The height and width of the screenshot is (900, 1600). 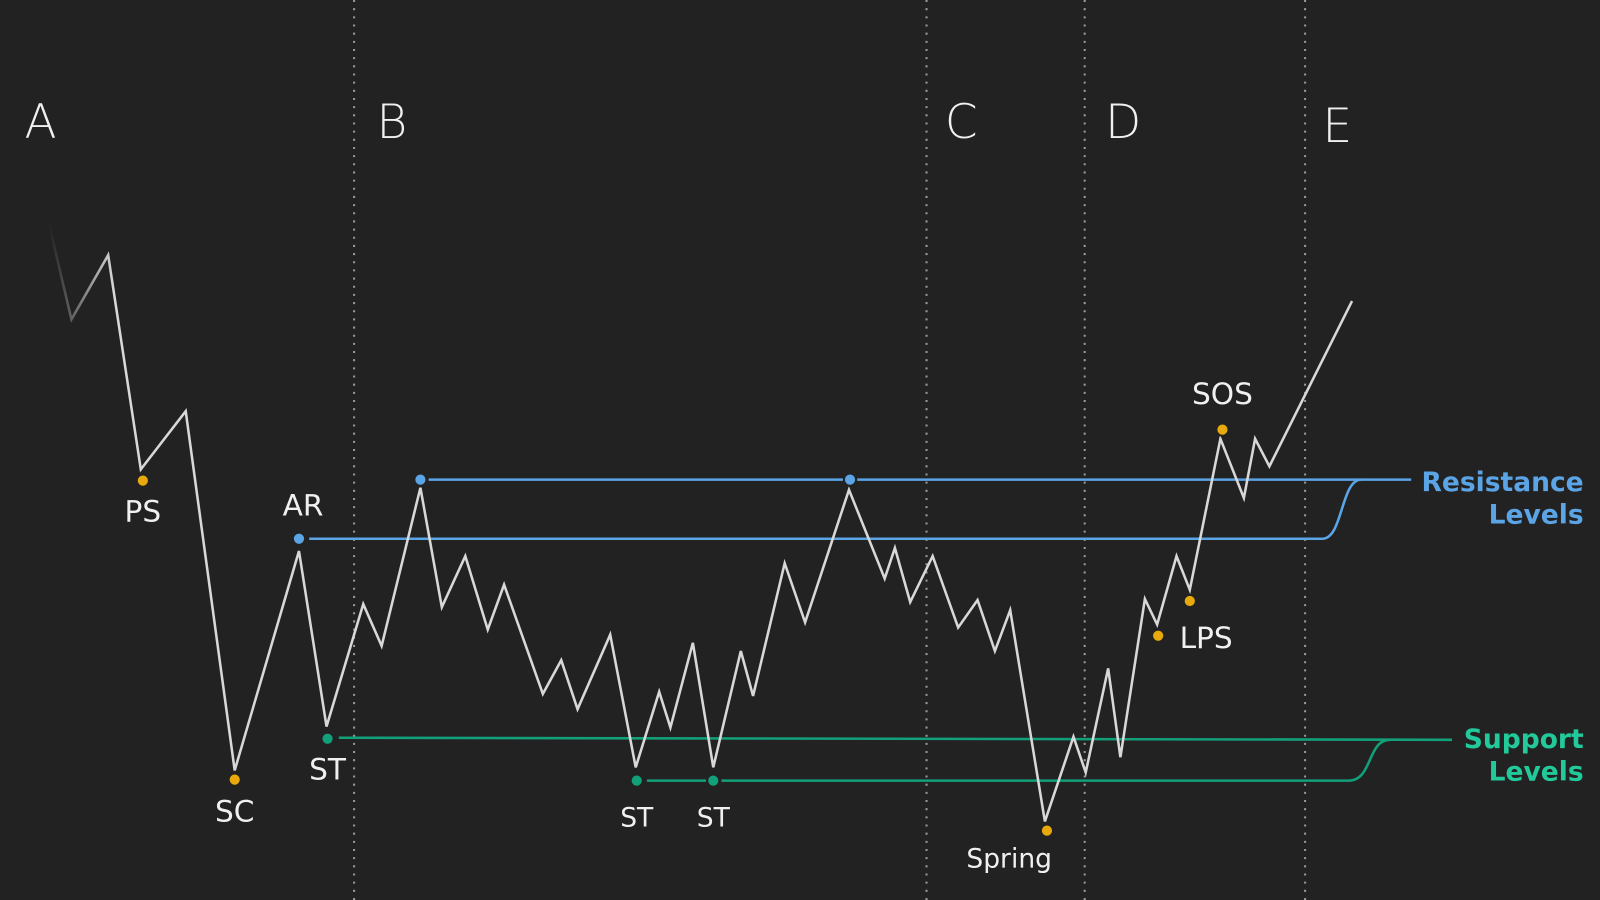 What do you see at coordinates (234, 811) in the screenshot?
I see `event-label: SC` at bounding box center [234, 811].